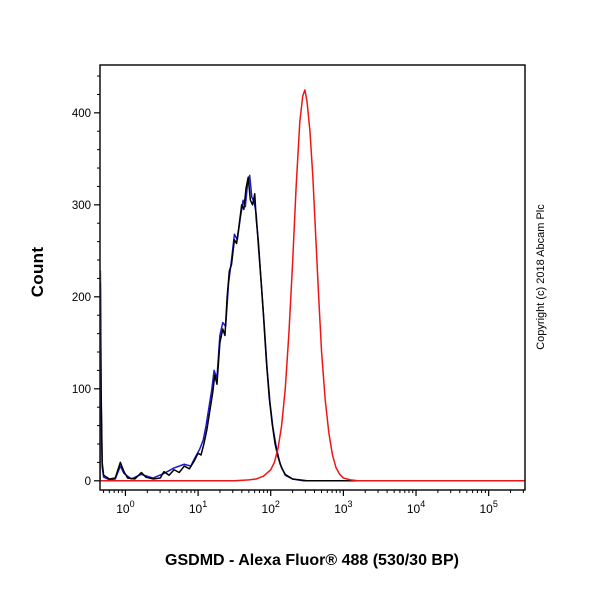  Describe the element at coordinates (343, 507) in the screenshot. I see `x-tick-label: 10³` at that location.